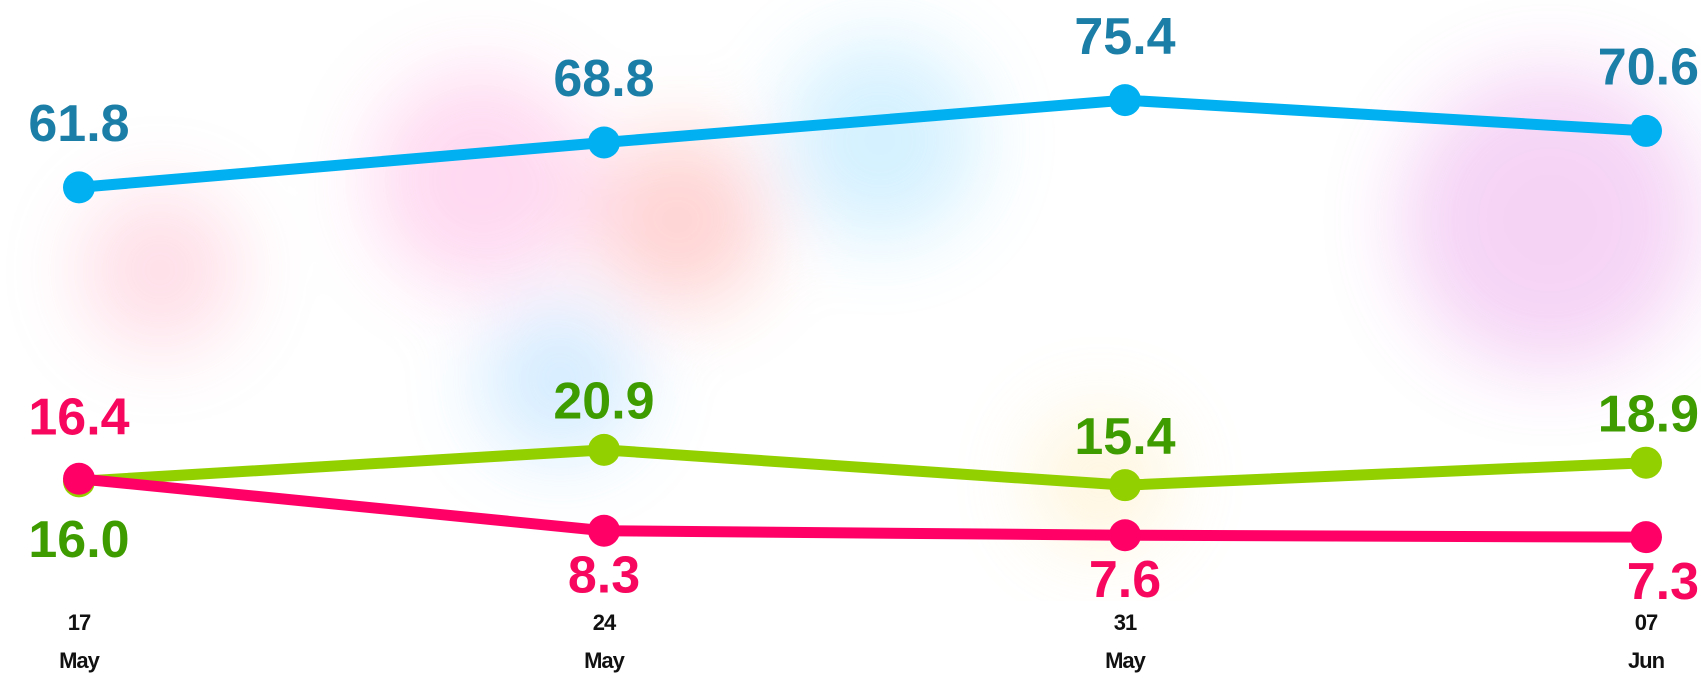 The image size is (1701, 678). What do you see at coordinates (603, 402) in the screenshot?
I see `data-label: 20.9` at bounding box center [603, 402].